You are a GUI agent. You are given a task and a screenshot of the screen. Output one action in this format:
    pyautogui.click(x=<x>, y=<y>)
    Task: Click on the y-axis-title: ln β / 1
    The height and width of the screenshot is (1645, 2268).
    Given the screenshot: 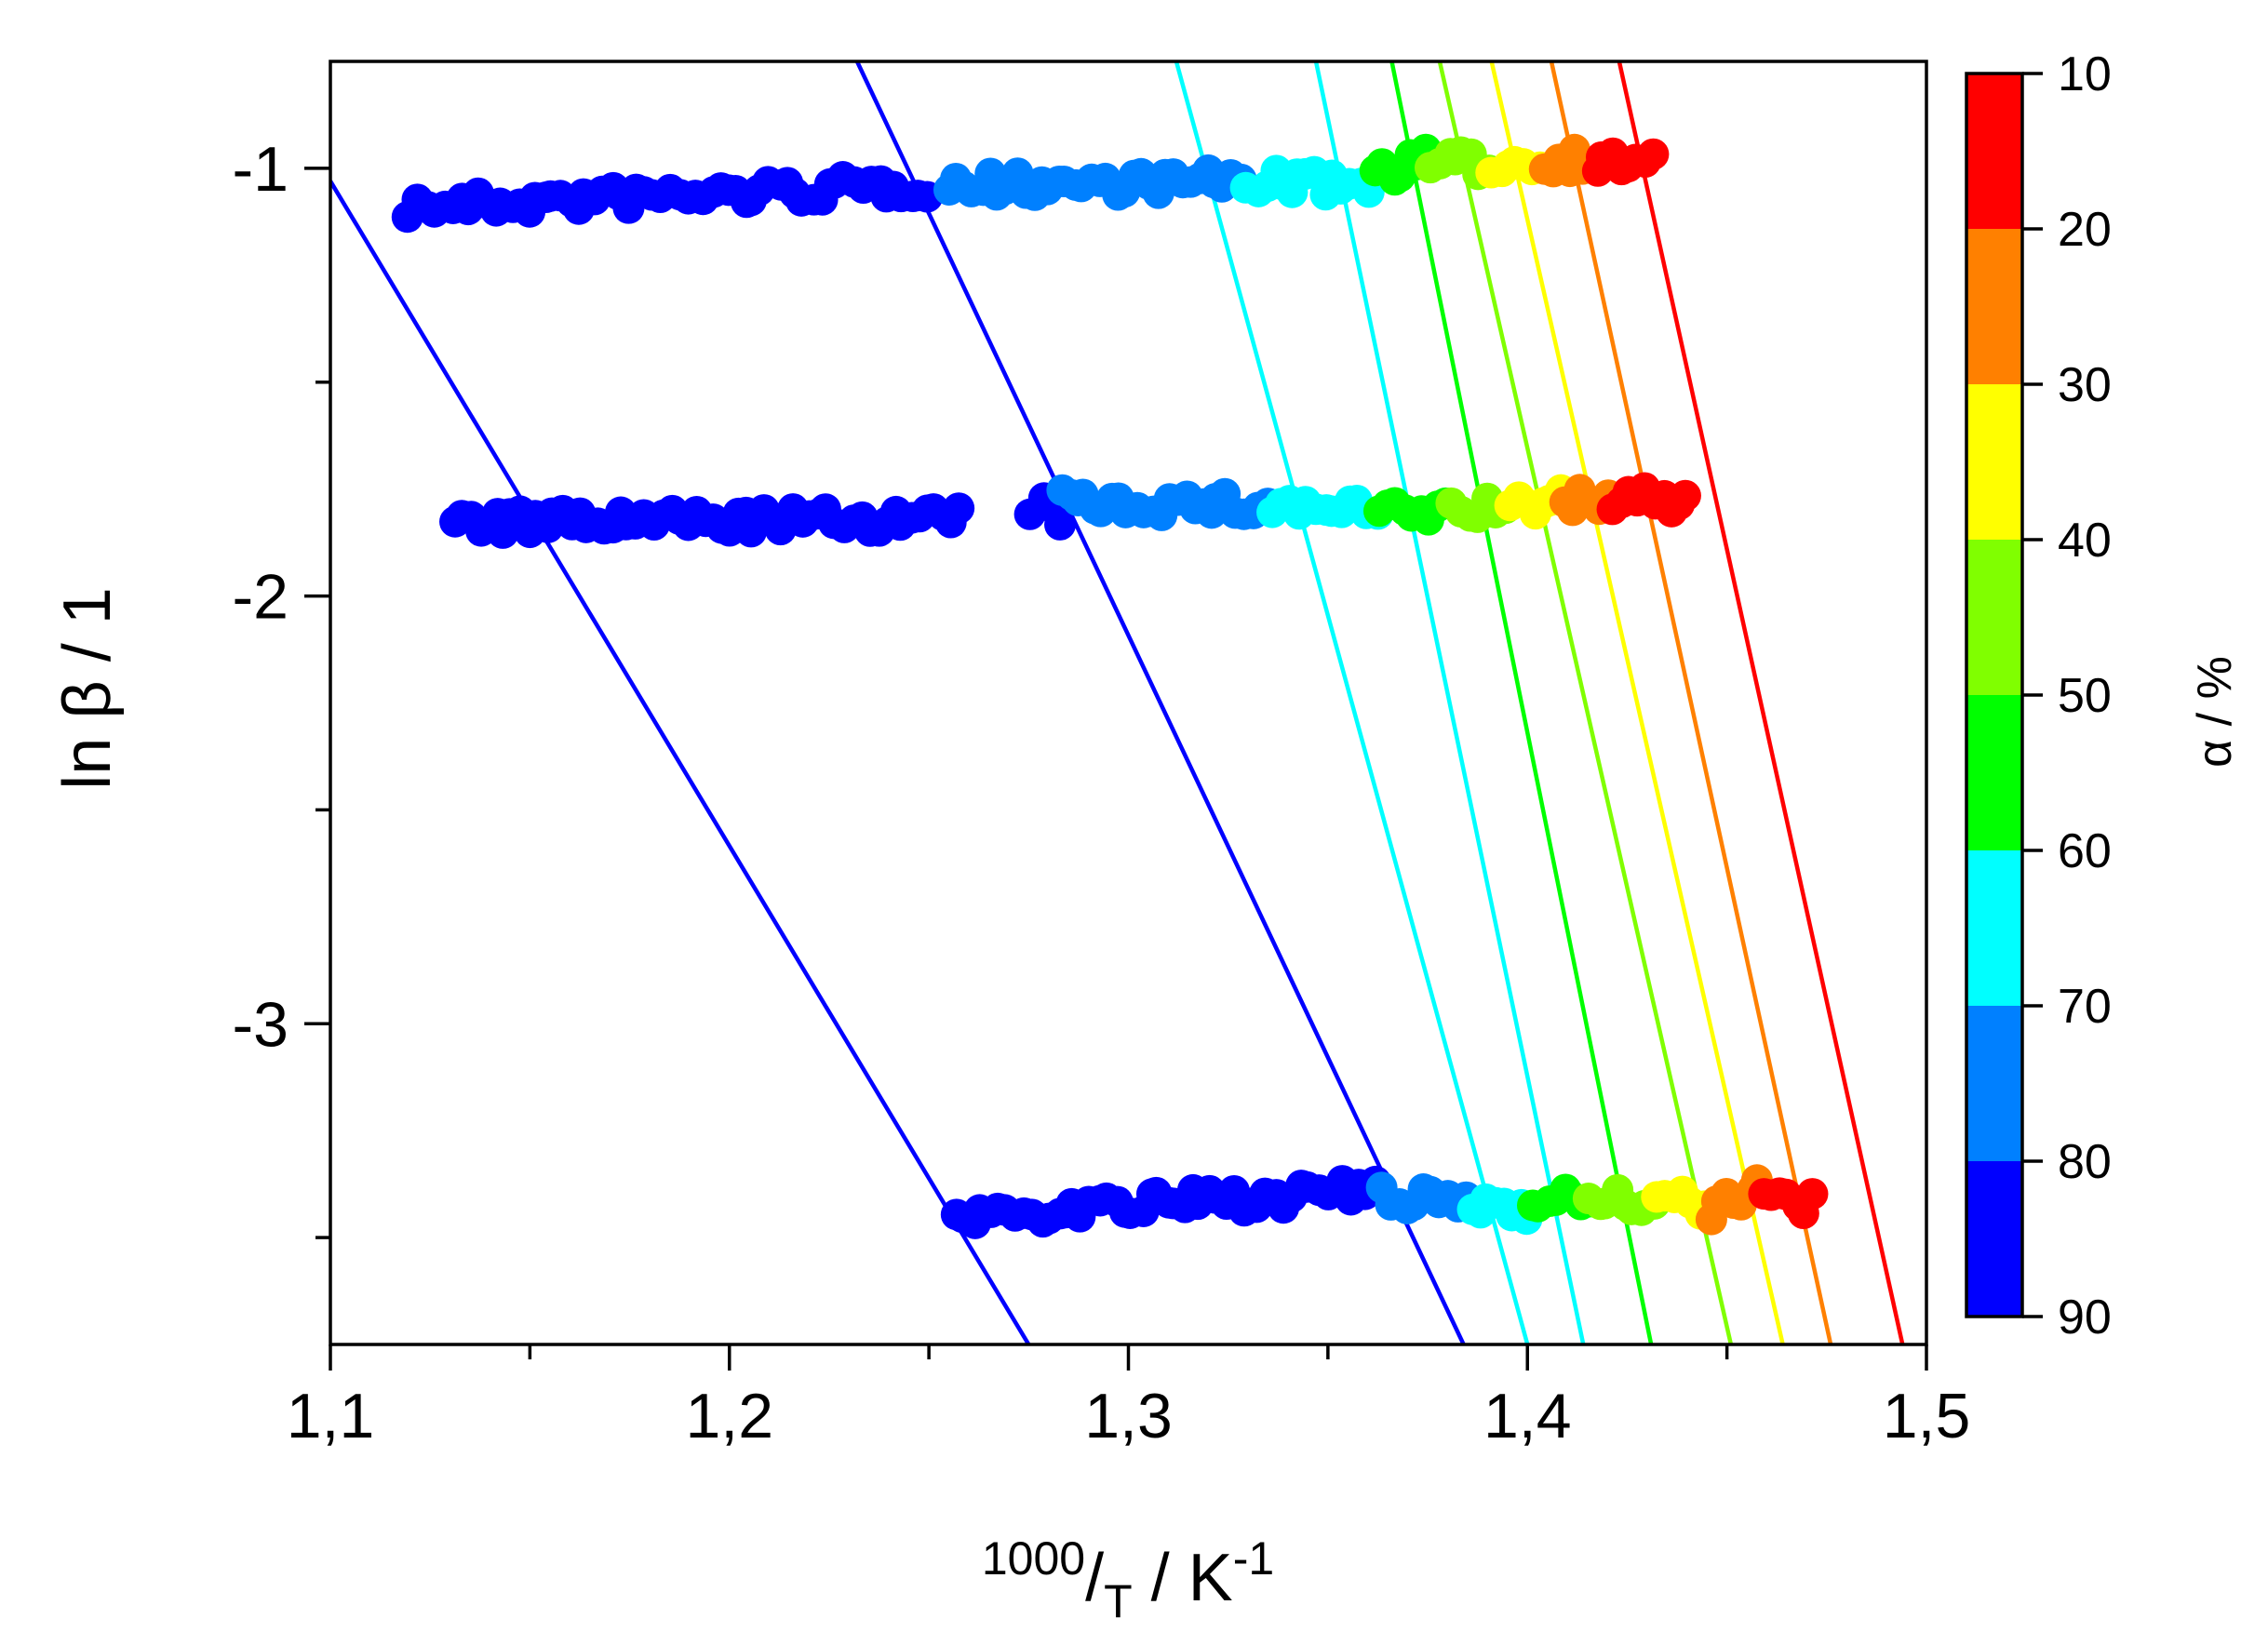 What is the action you would take?
    pyautogui.click(x=87, y=689)
    